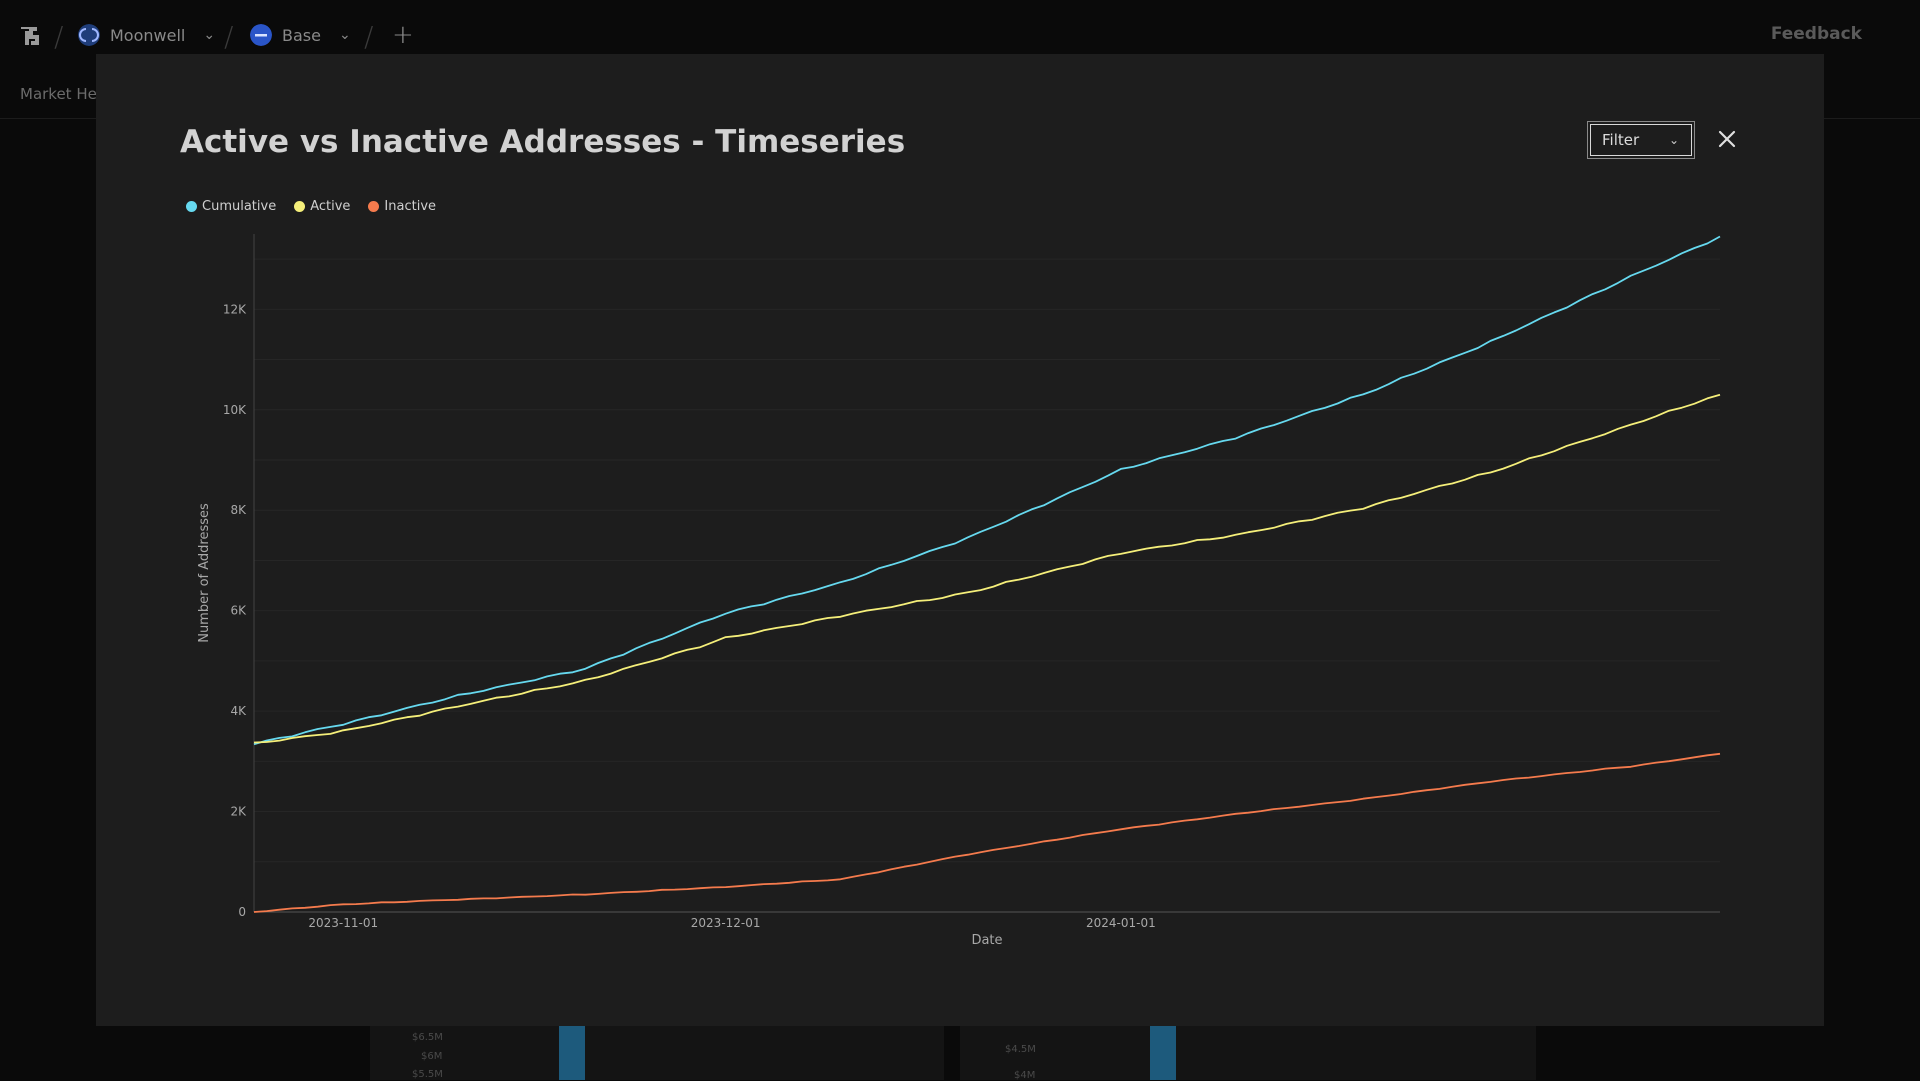 This screenshot has width=1920, height=1081. I want to click on x-tick-label: 2023-11-01, so click(343, 923).